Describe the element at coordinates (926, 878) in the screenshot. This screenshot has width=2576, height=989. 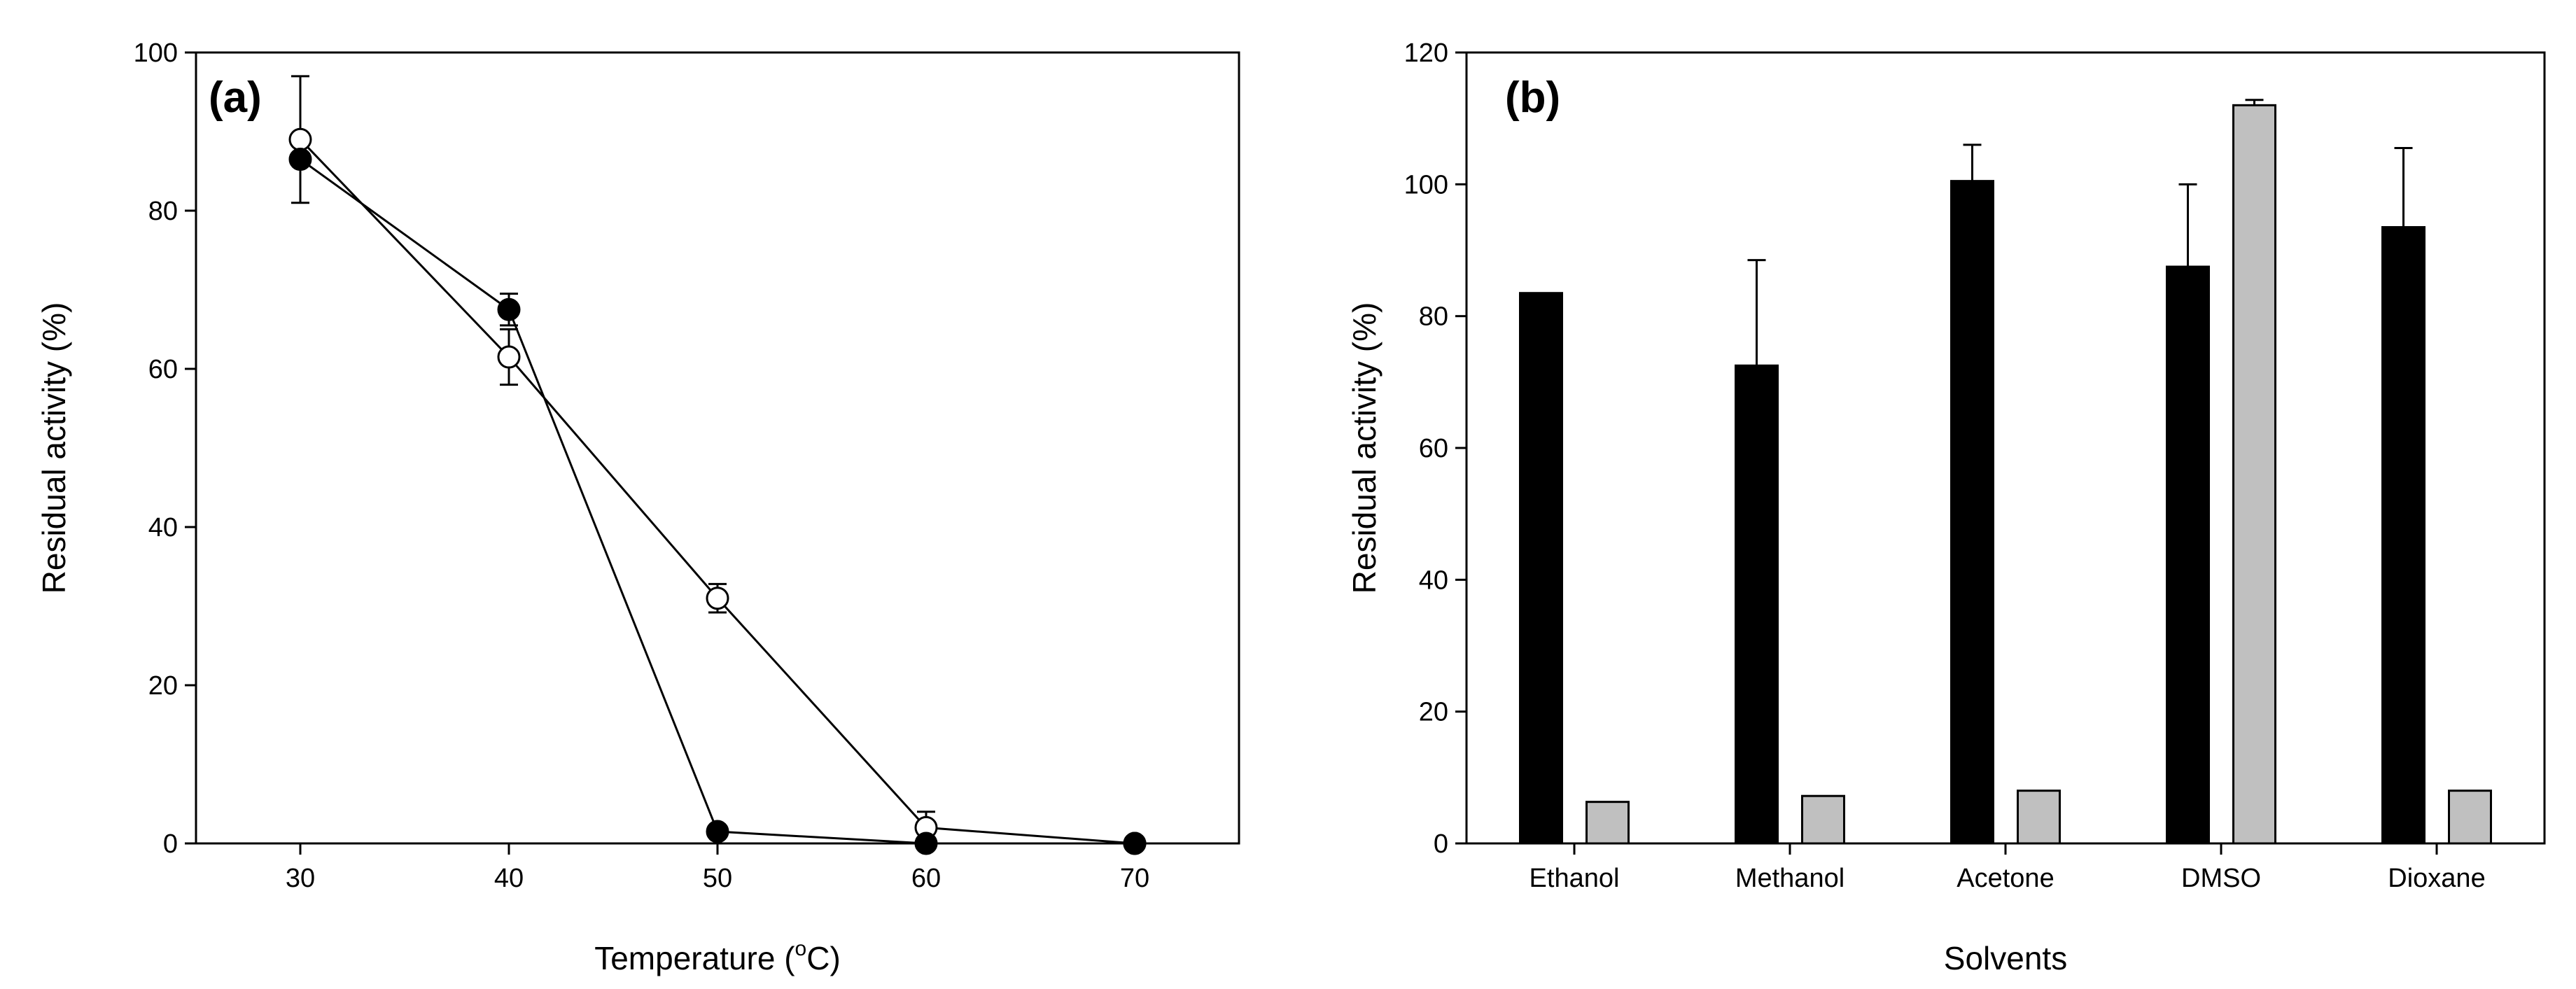
I see `panel-a-x-tick-label: 60` at that location.